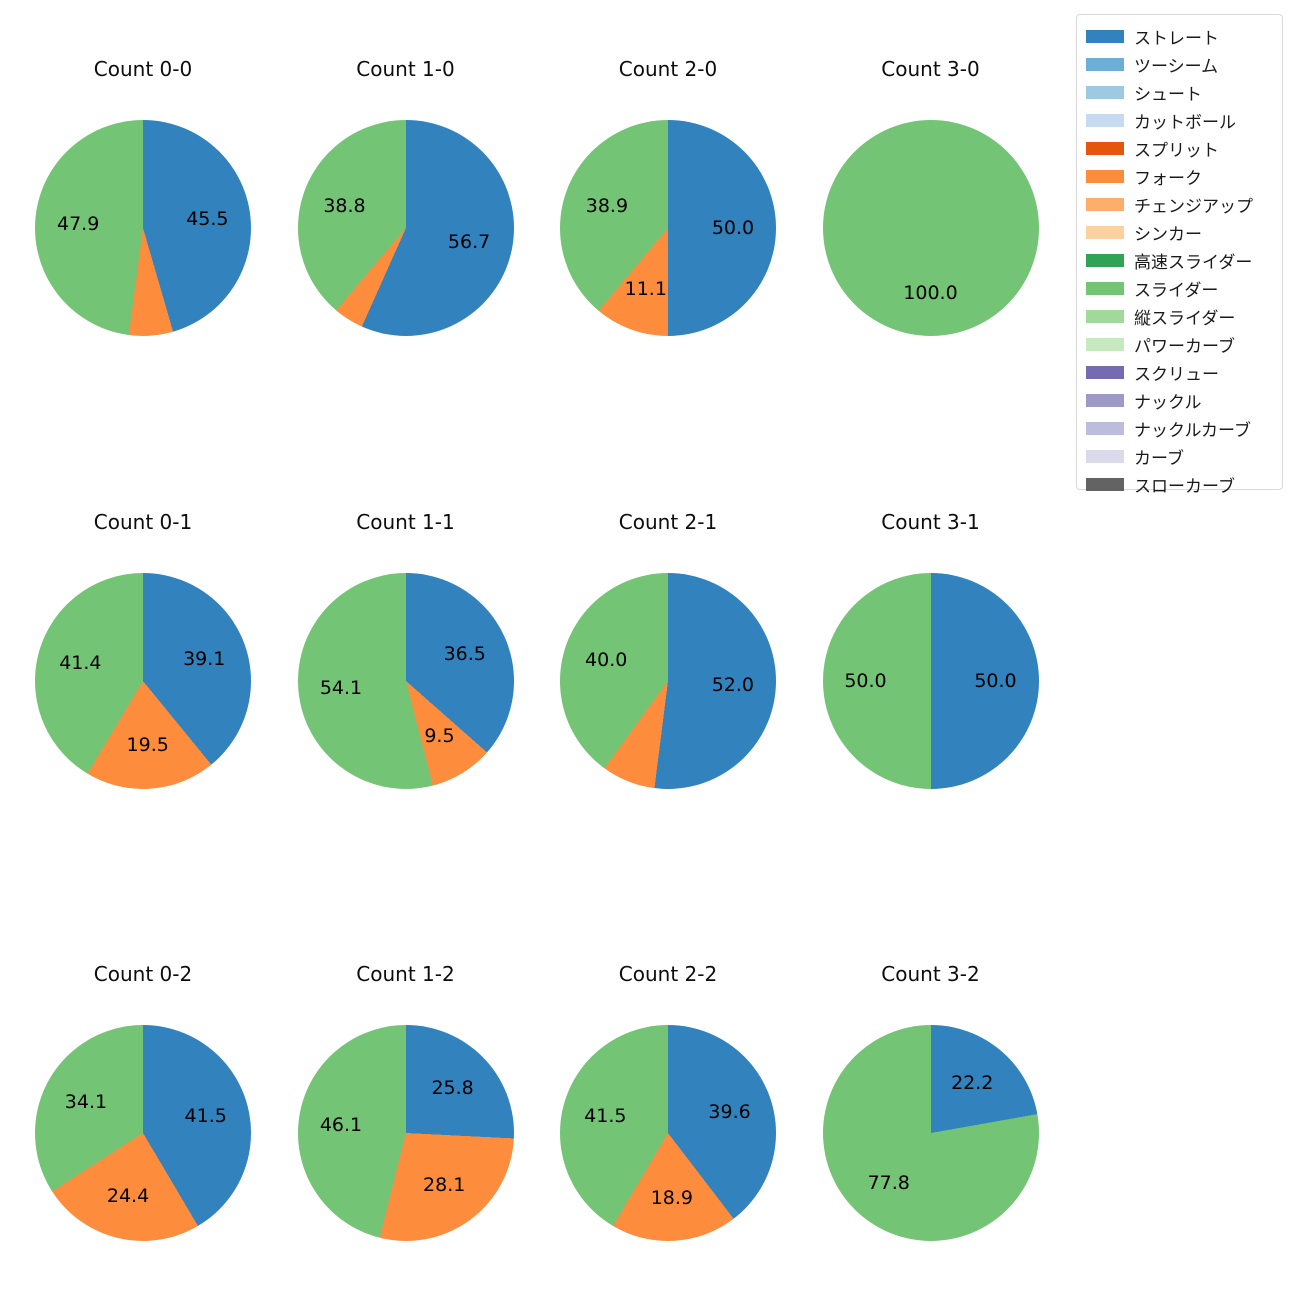 This screenshot has width=1300, height=1300. I want to click on legend-item: フォーク, so click(1184, 176).